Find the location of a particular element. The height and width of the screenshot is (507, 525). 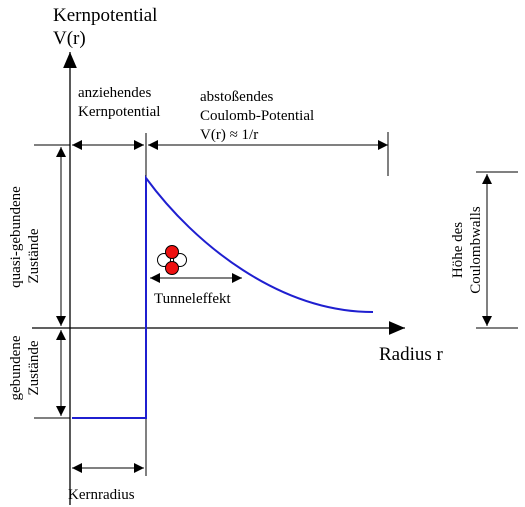

attractive-label-line2: Kernpotential is located at coordinates (119, 112).